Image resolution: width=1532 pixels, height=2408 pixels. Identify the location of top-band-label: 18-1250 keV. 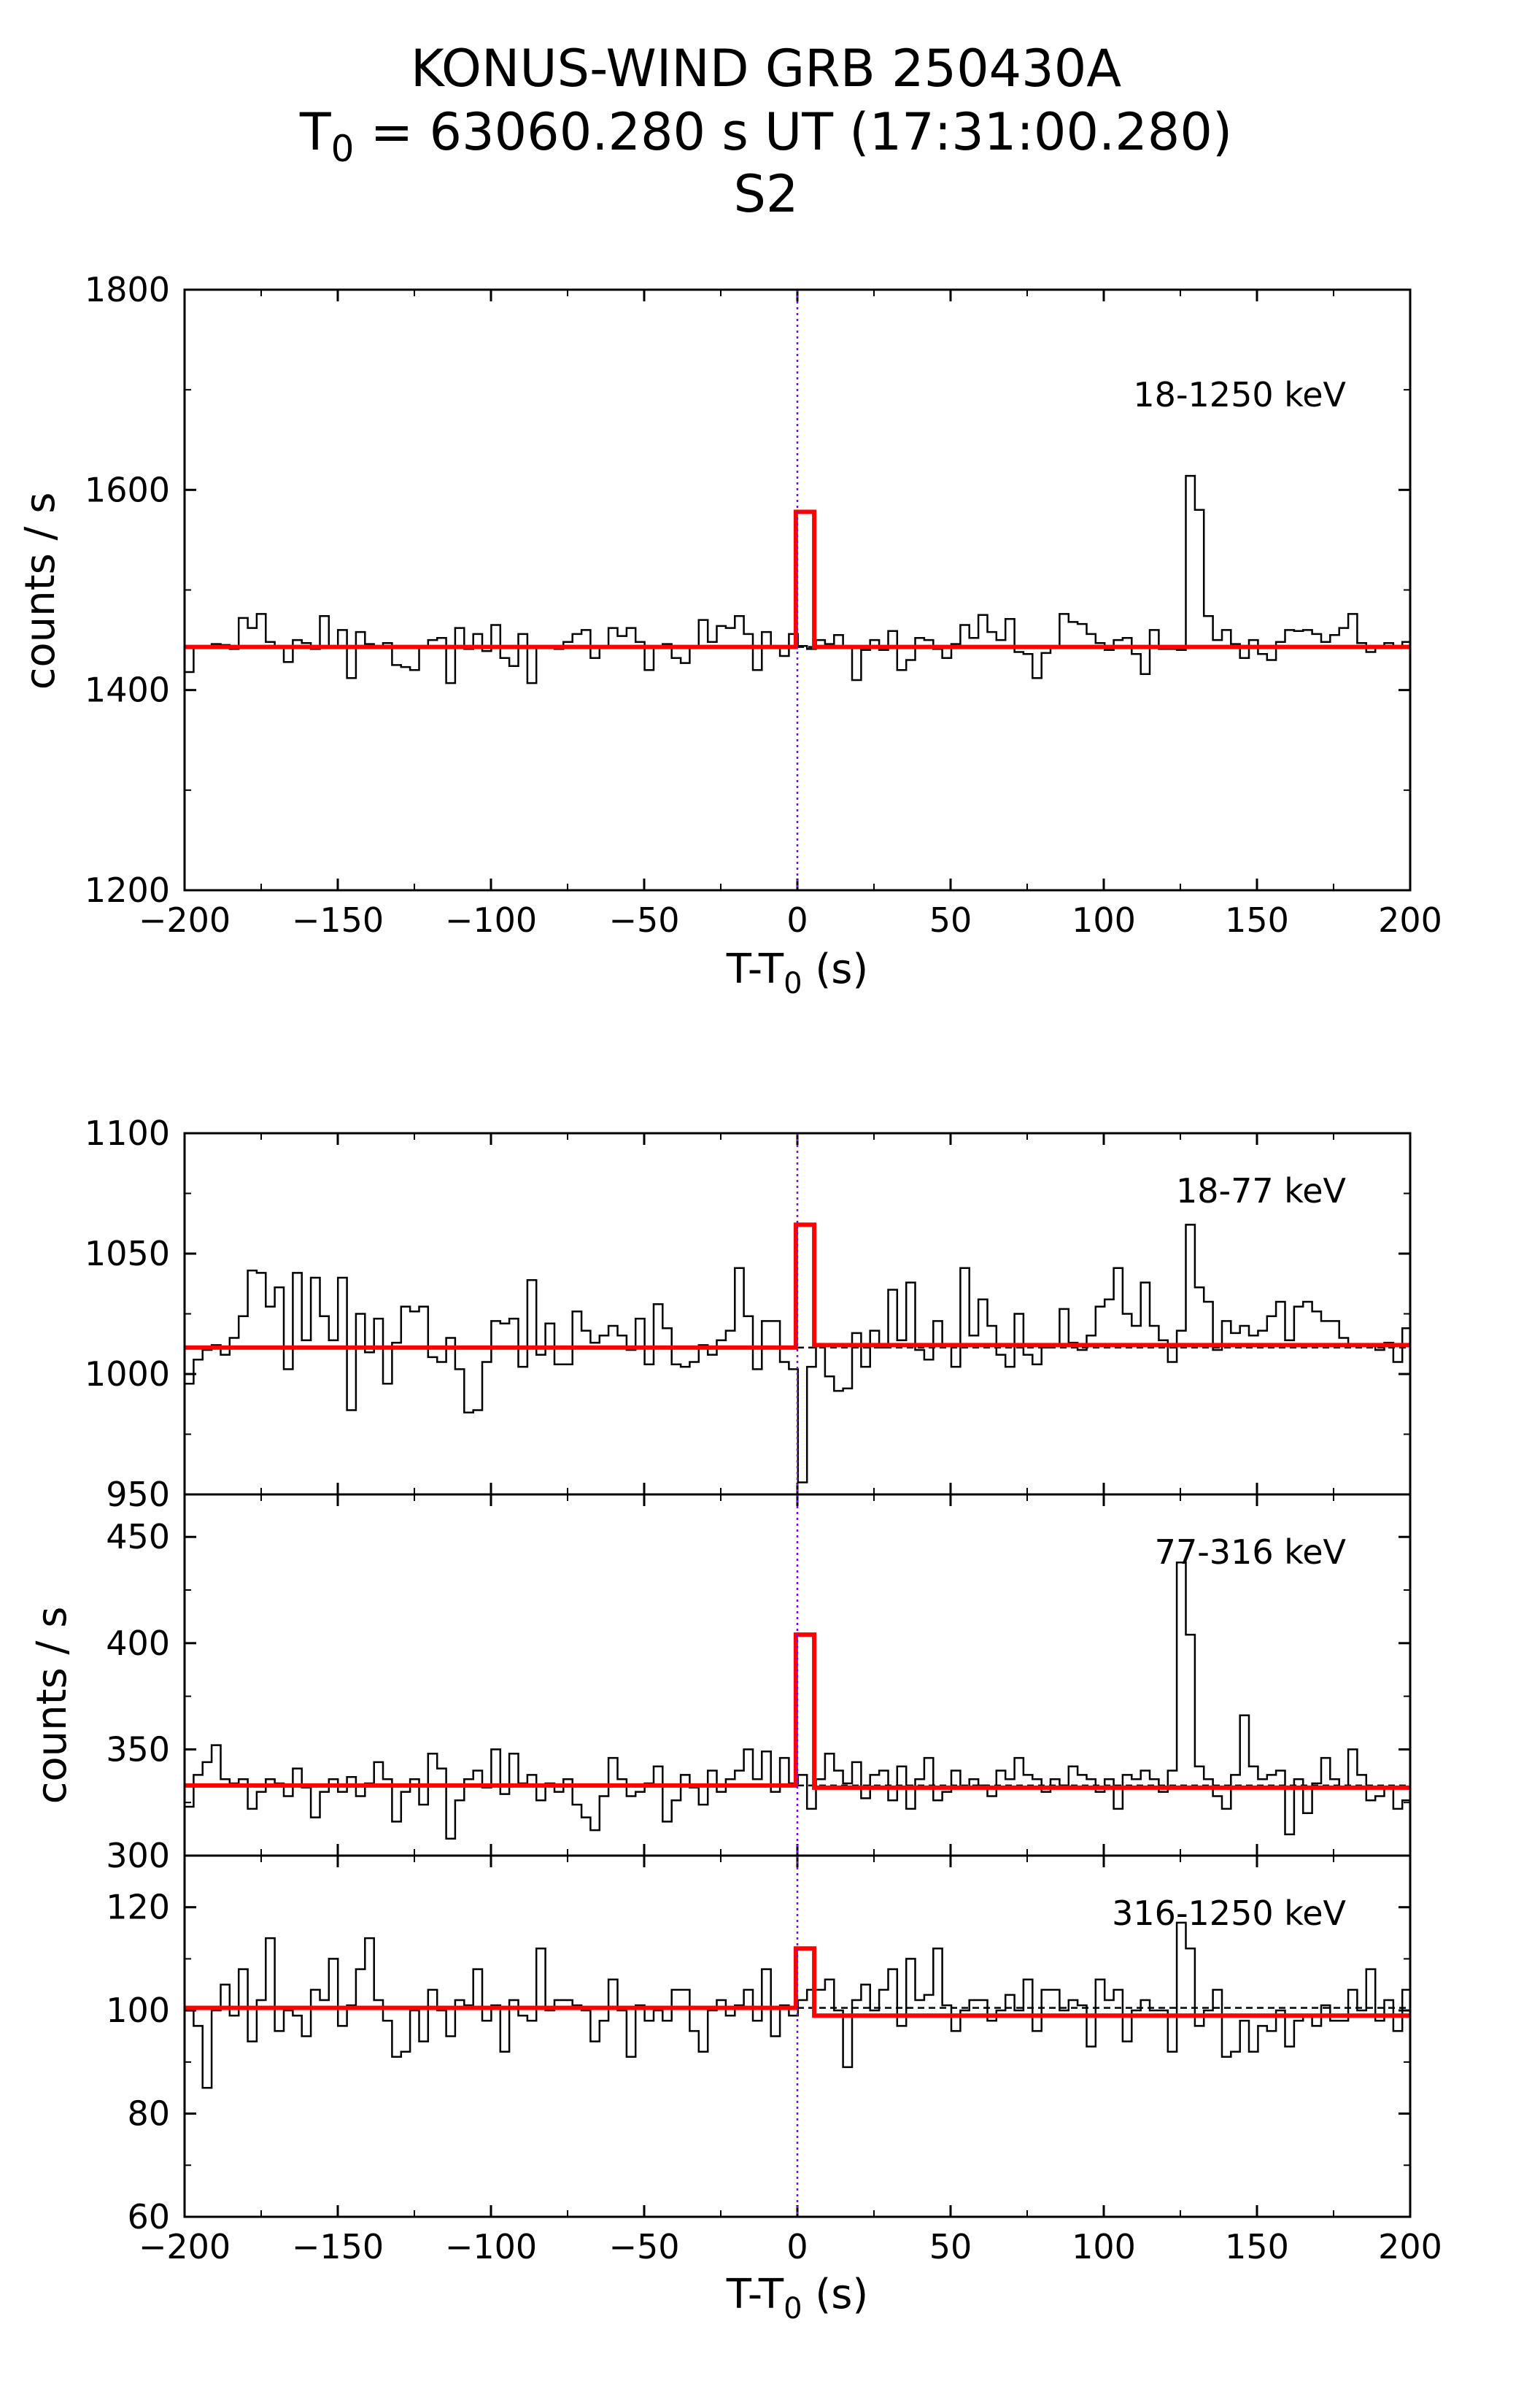
(1240, 395).